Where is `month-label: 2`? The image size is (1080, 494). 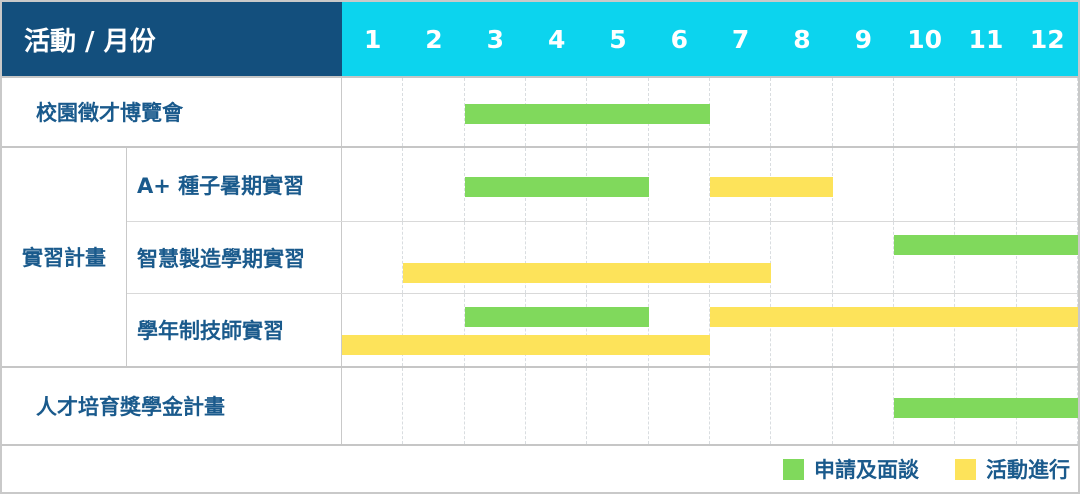 month-label: 2 is located at coordinates (434, 39).